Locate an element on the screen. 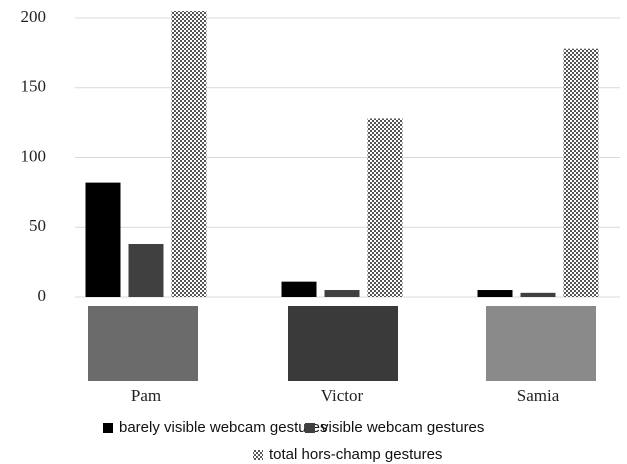 The height and width of the screenshot is (464, 627). y-tick-label: 0 is located at coordinates (42, 295).